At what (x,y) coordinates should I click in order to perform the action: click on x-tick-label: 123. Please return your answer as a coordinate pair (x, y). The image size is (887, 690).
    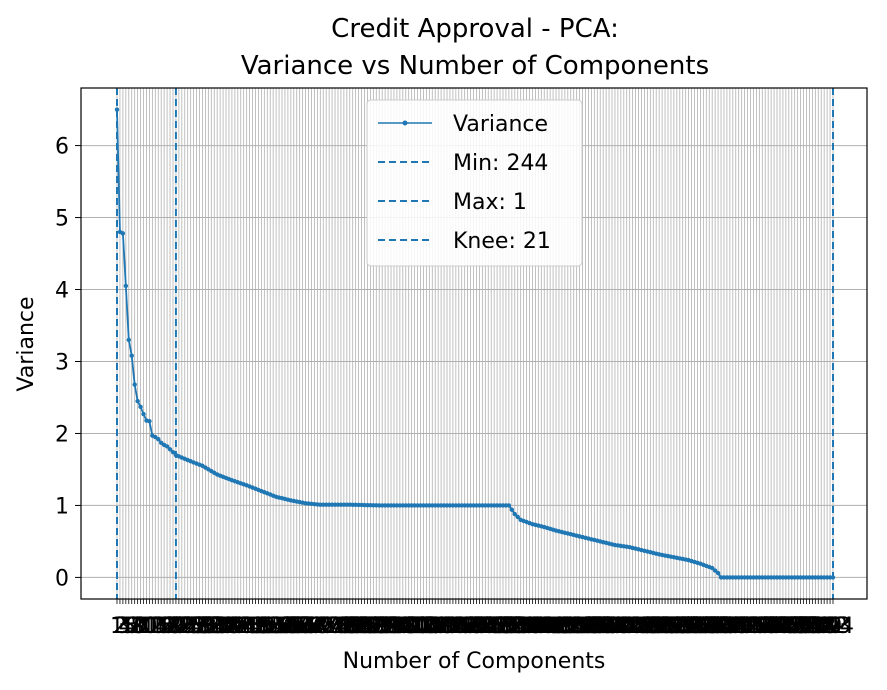
    Looking at the image, I should click on (476, 626).